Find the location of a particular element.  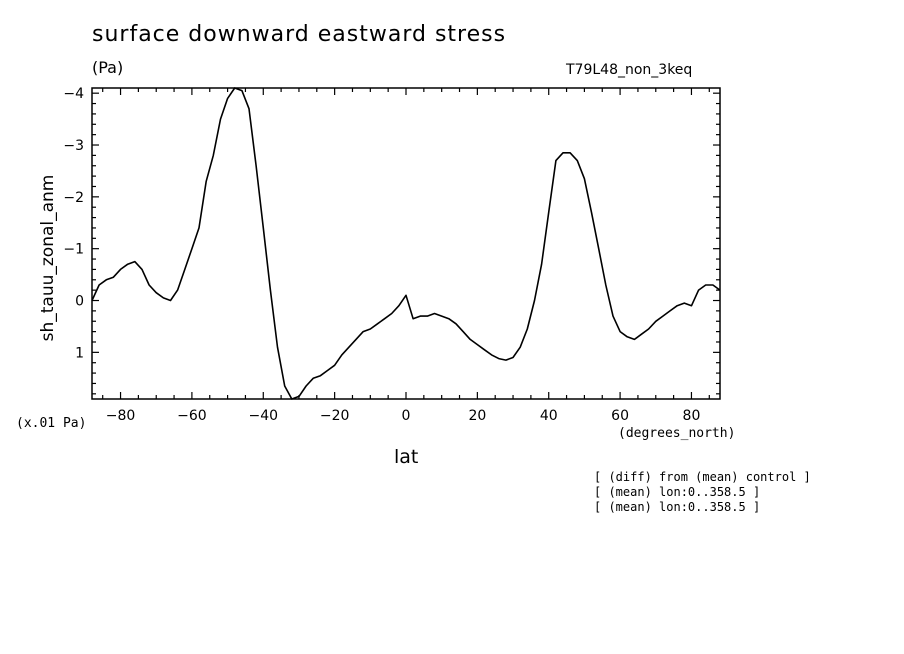

x-tick-label: −60 is located at coordinates (192, 416).